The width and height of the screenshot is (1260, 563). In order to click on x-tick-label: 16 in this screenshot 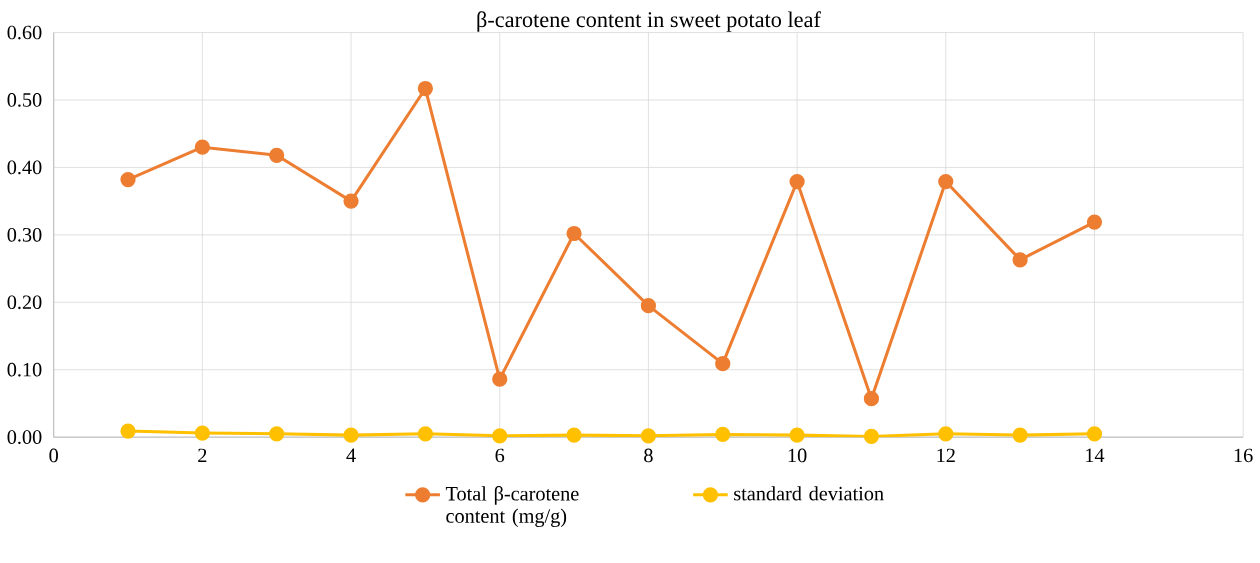, I will do `click(1243, 455)`.